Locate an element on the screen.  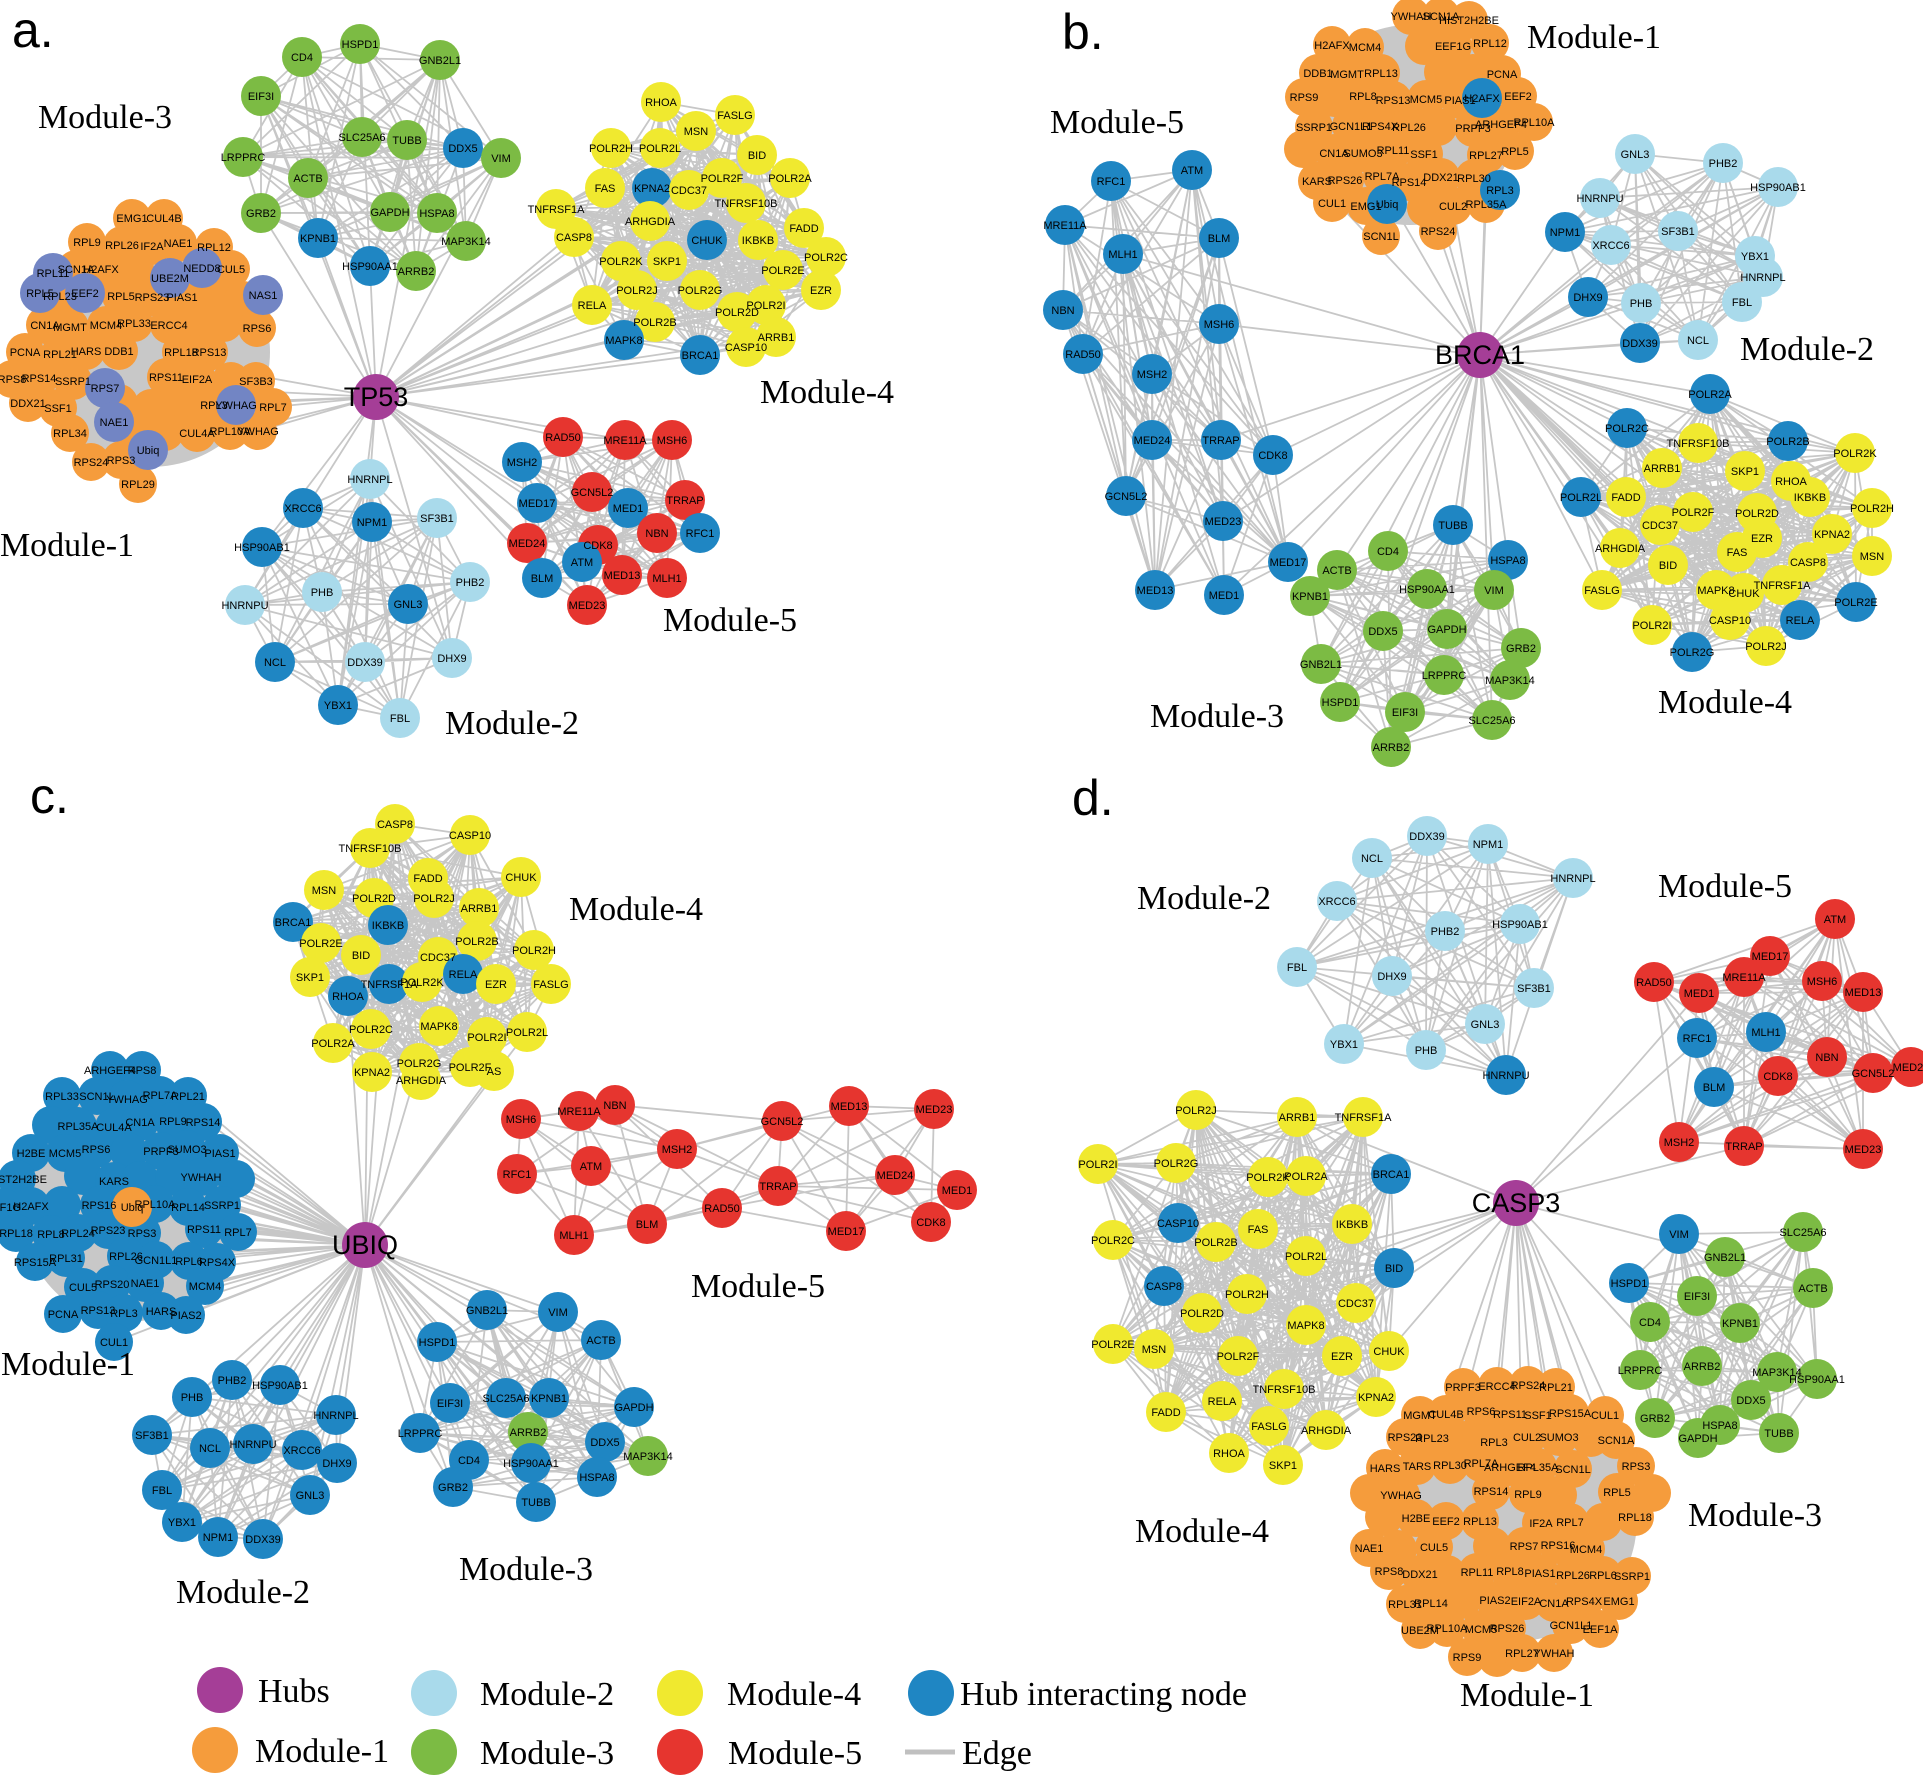
svg-text: YBX1 is located at coordinates (1755, 257).